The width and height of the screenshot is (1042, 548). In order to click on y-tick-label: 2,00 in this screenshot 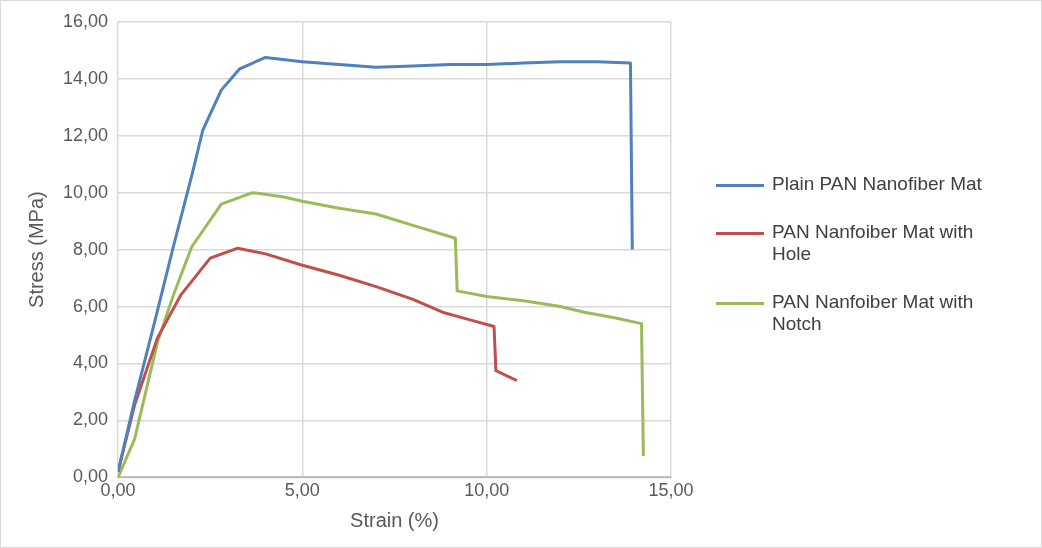, I will do `click(91, 419)`.